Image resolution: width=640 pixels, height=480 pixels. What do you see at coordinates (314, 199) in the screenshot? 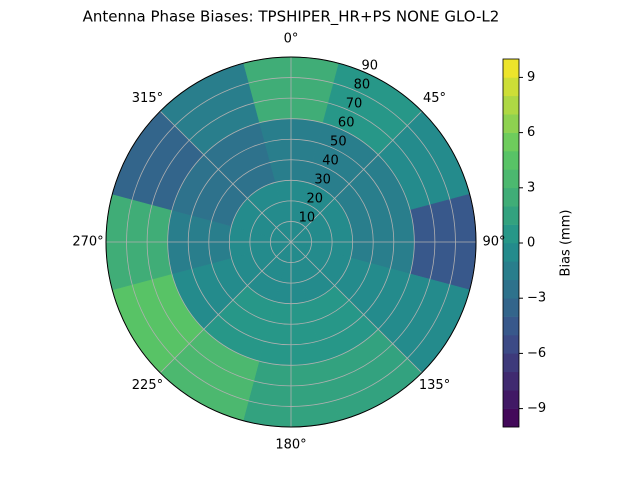
I see `r-tick-label: 20` at bounding box center [314, 199].